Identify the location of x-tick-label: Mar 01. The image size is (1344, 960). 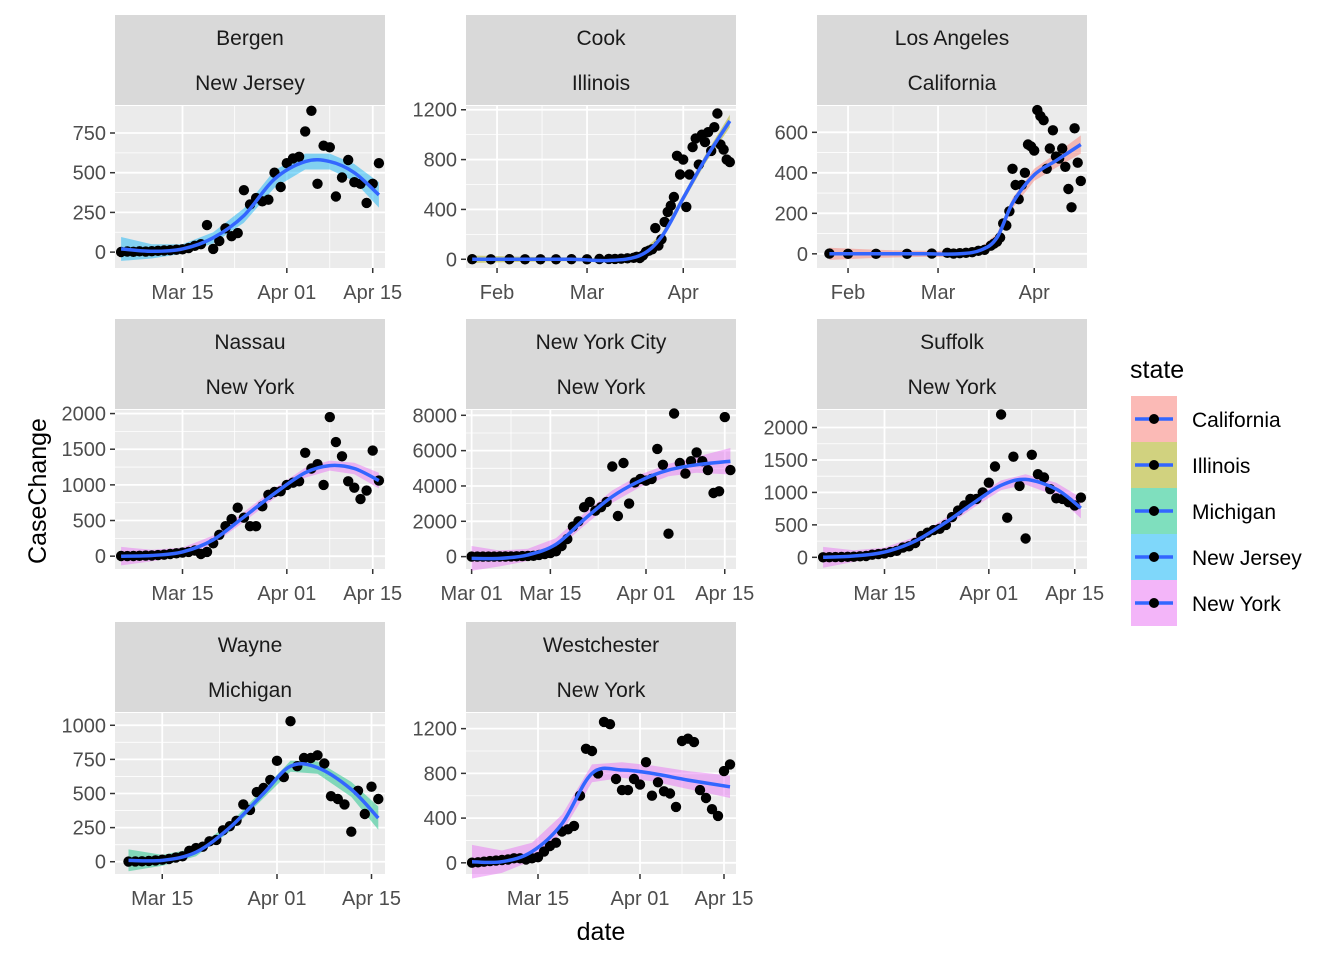
(472, 594).